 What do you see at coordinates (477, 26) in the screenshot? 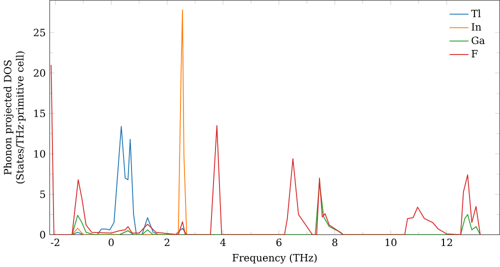
I see `legend-label: In` at bounding box center [477, 26].